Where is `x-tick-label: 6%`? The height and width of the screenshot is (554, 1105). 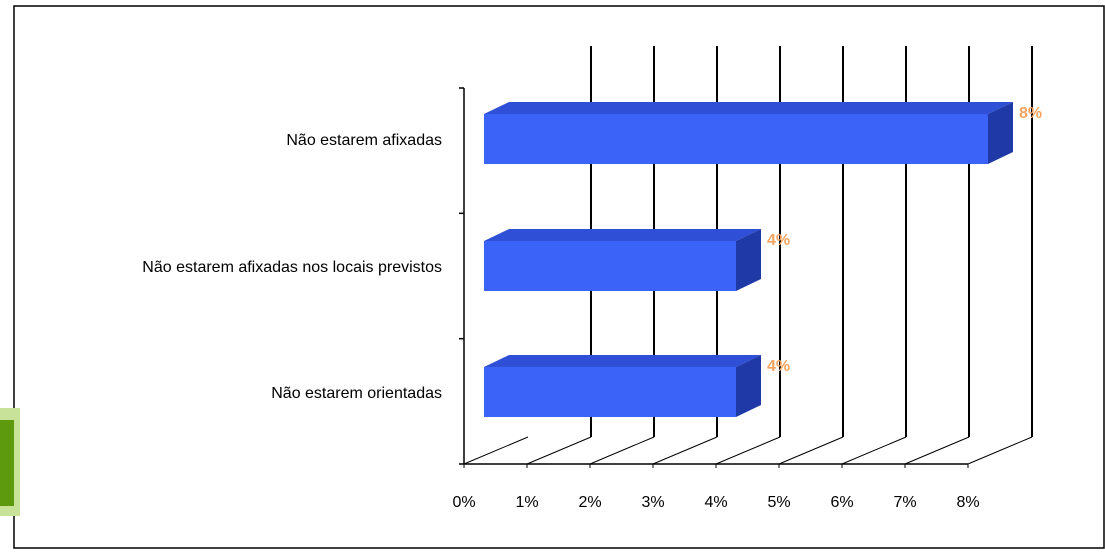
x-tick-label: 6% is located at coordinates (841, 502).